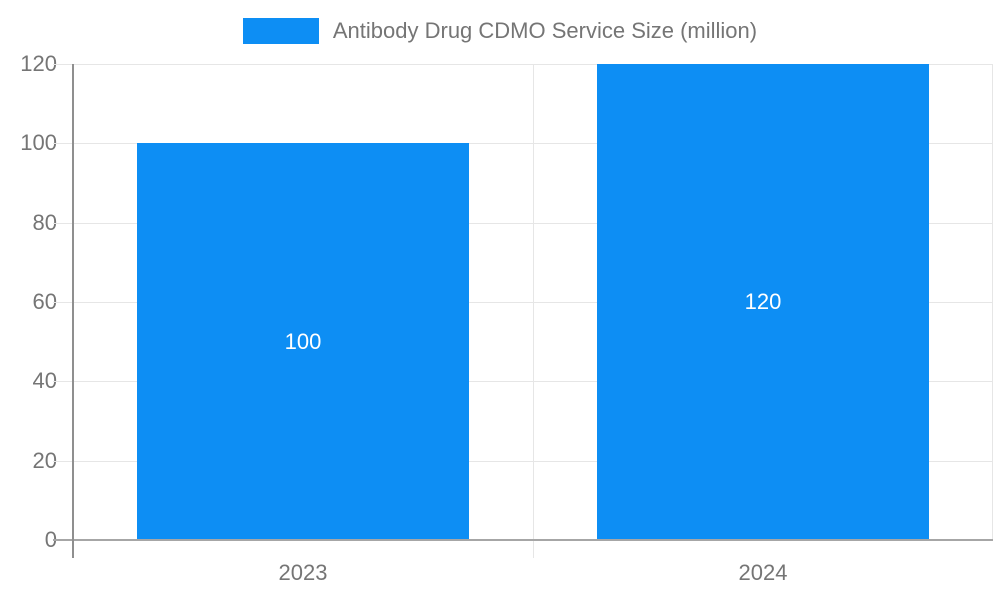  What do you see at coordinates (523, 540) in the screenshot?
I see `x-axis-baseline` at bounding box center [523, 540].